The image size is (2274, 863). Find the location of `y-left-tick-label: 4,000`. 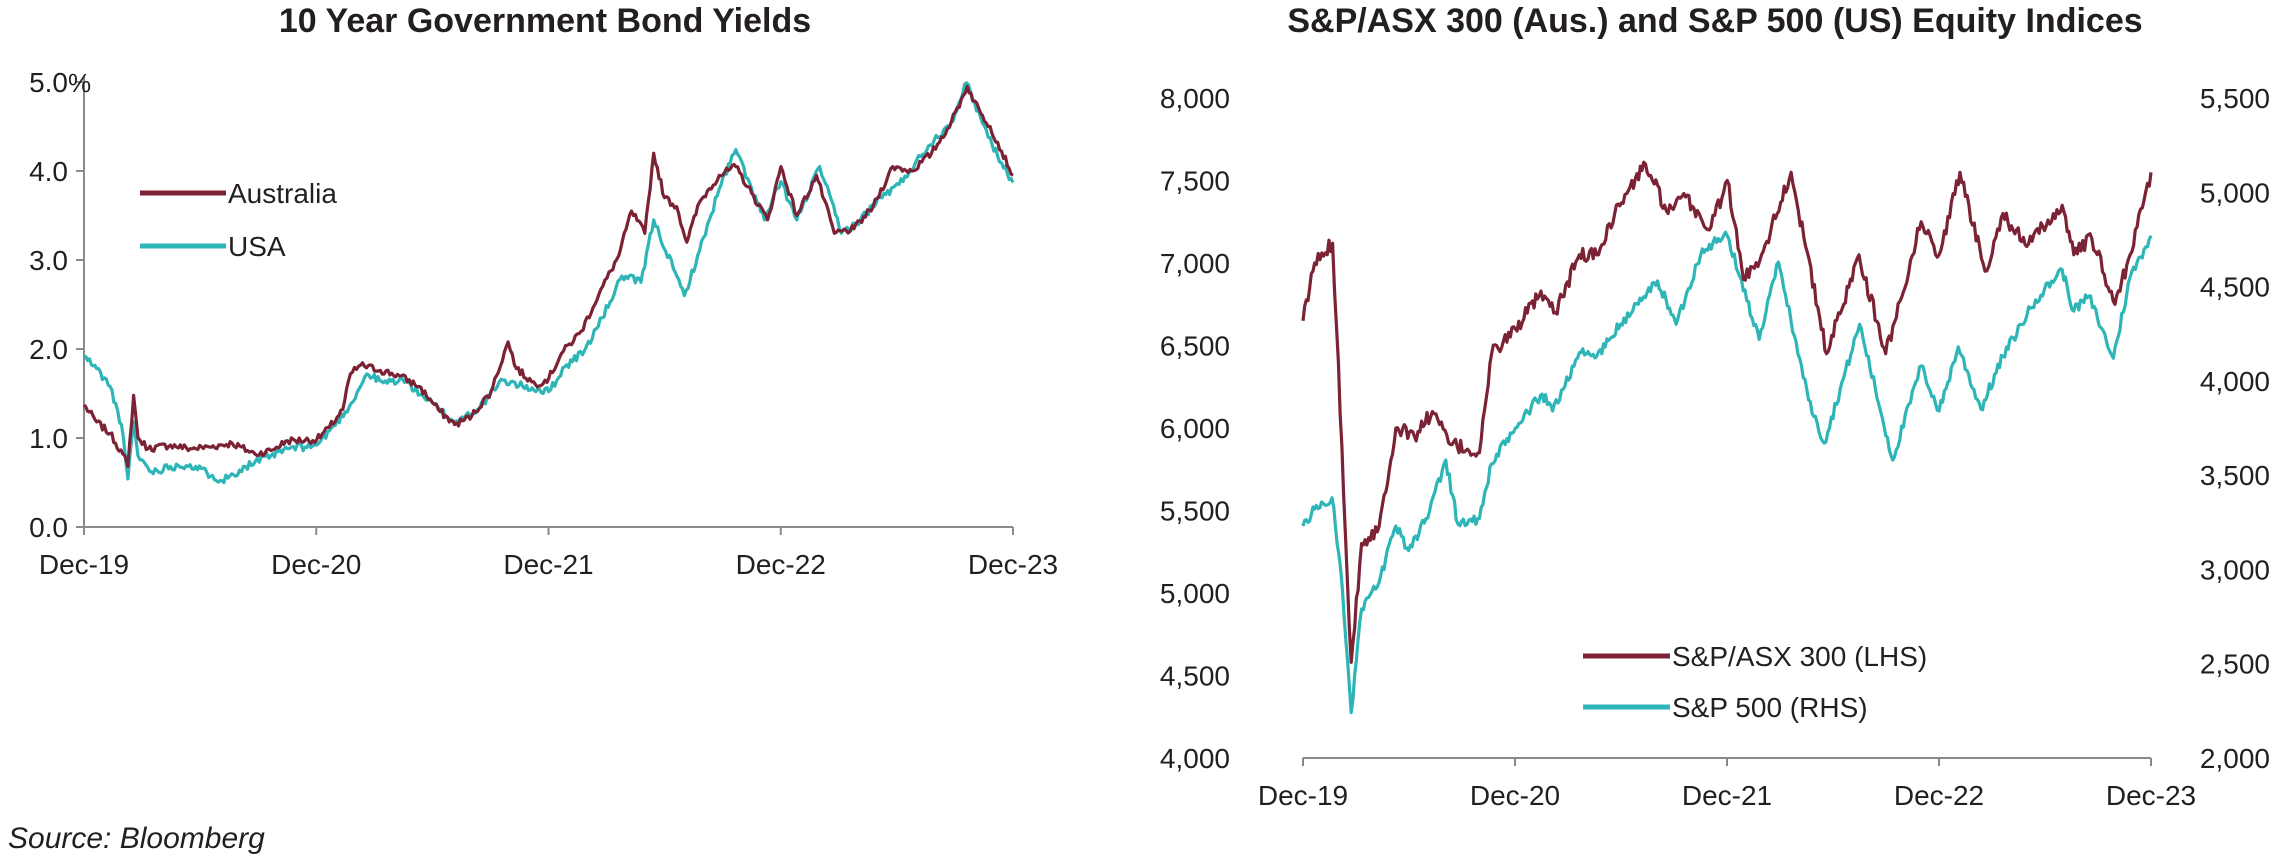

y-left-tick-label: 4,000 is located at coordinates (1195, 758).